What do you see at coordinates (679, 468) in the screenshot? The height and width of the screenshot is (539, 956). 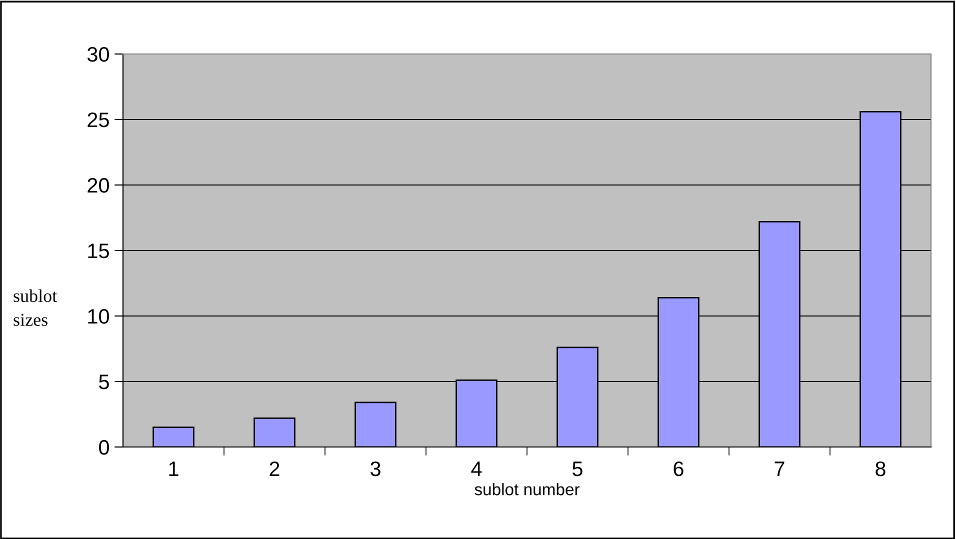 I see `x-tick-label: 6` at bounding box center [679, 468].